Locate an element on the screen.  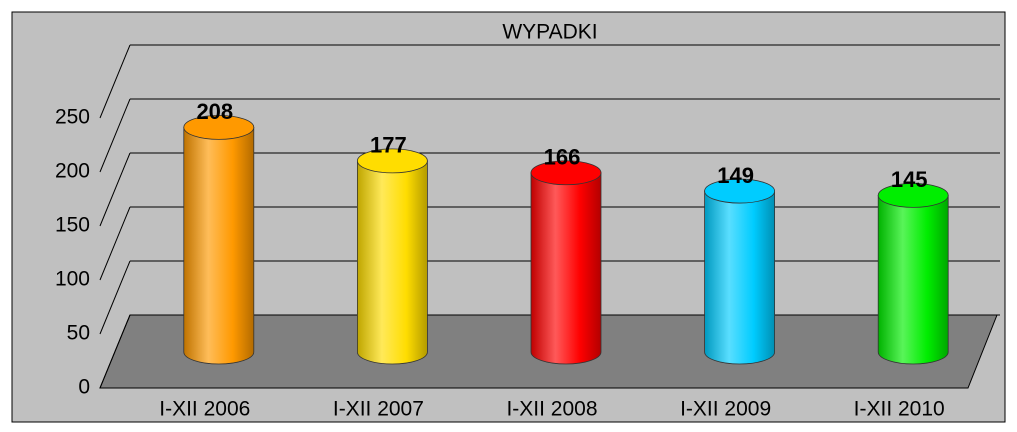
y-tick-label: 50 is located at coordinates (78, 333).